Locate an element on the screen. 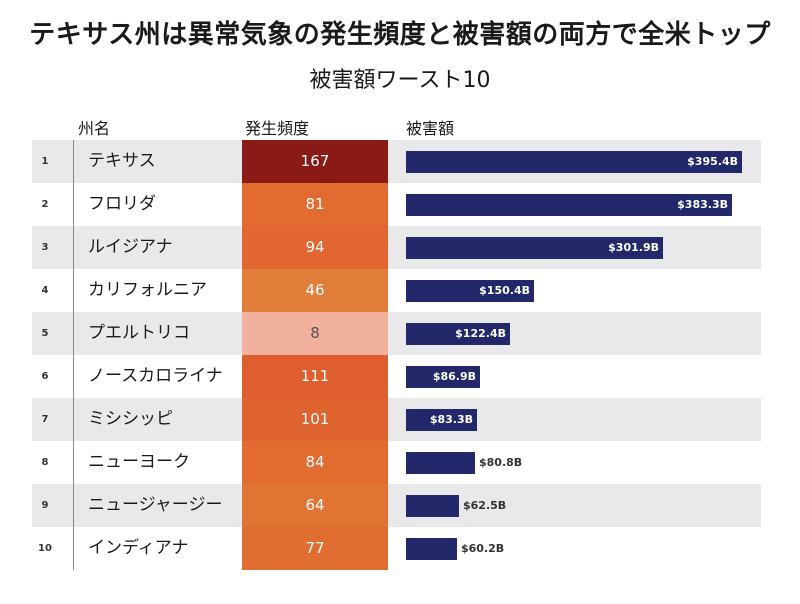 The width and height of the screenshot is (800, 604). state-name: テキサス is located at coordinates (122, 161).